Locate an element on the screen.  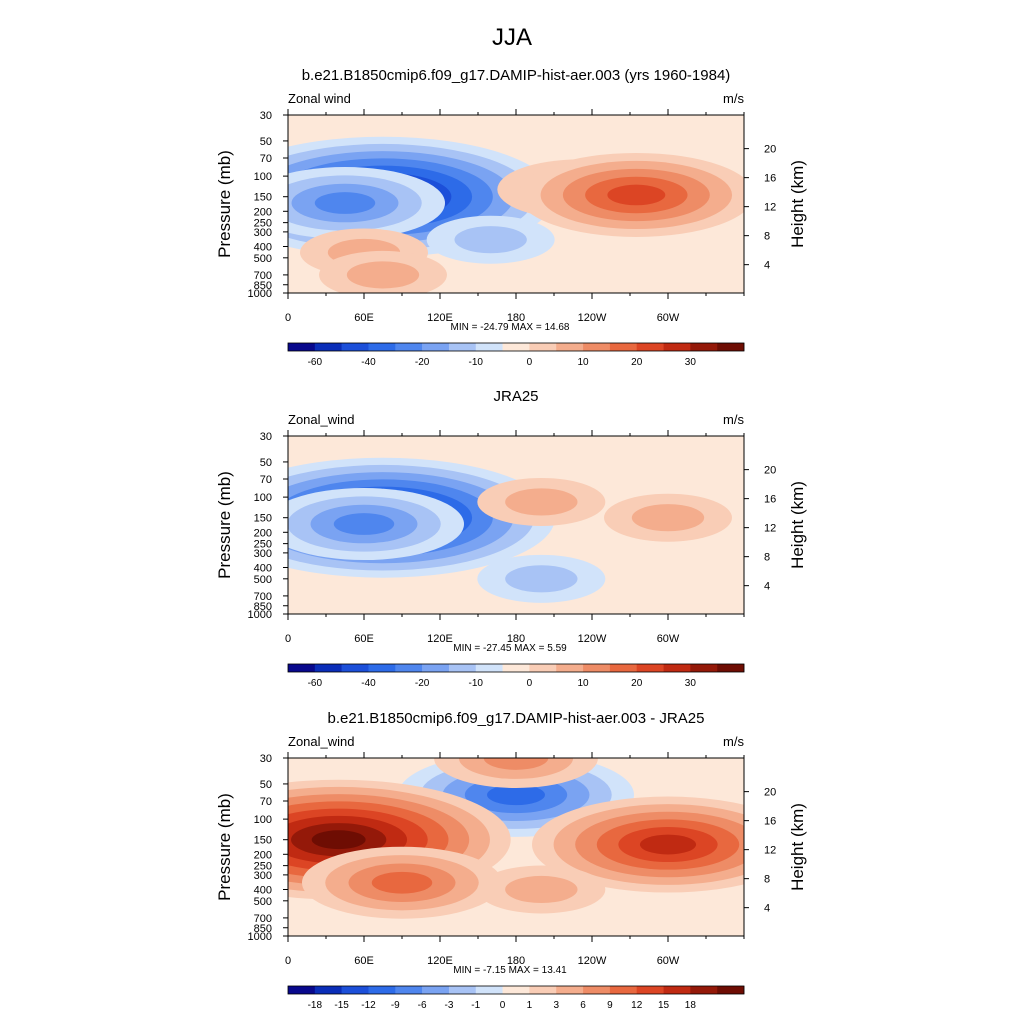
min-max-stats: MIN = -27.45 MAX = 5.59 is located at coordinates (510, 648).